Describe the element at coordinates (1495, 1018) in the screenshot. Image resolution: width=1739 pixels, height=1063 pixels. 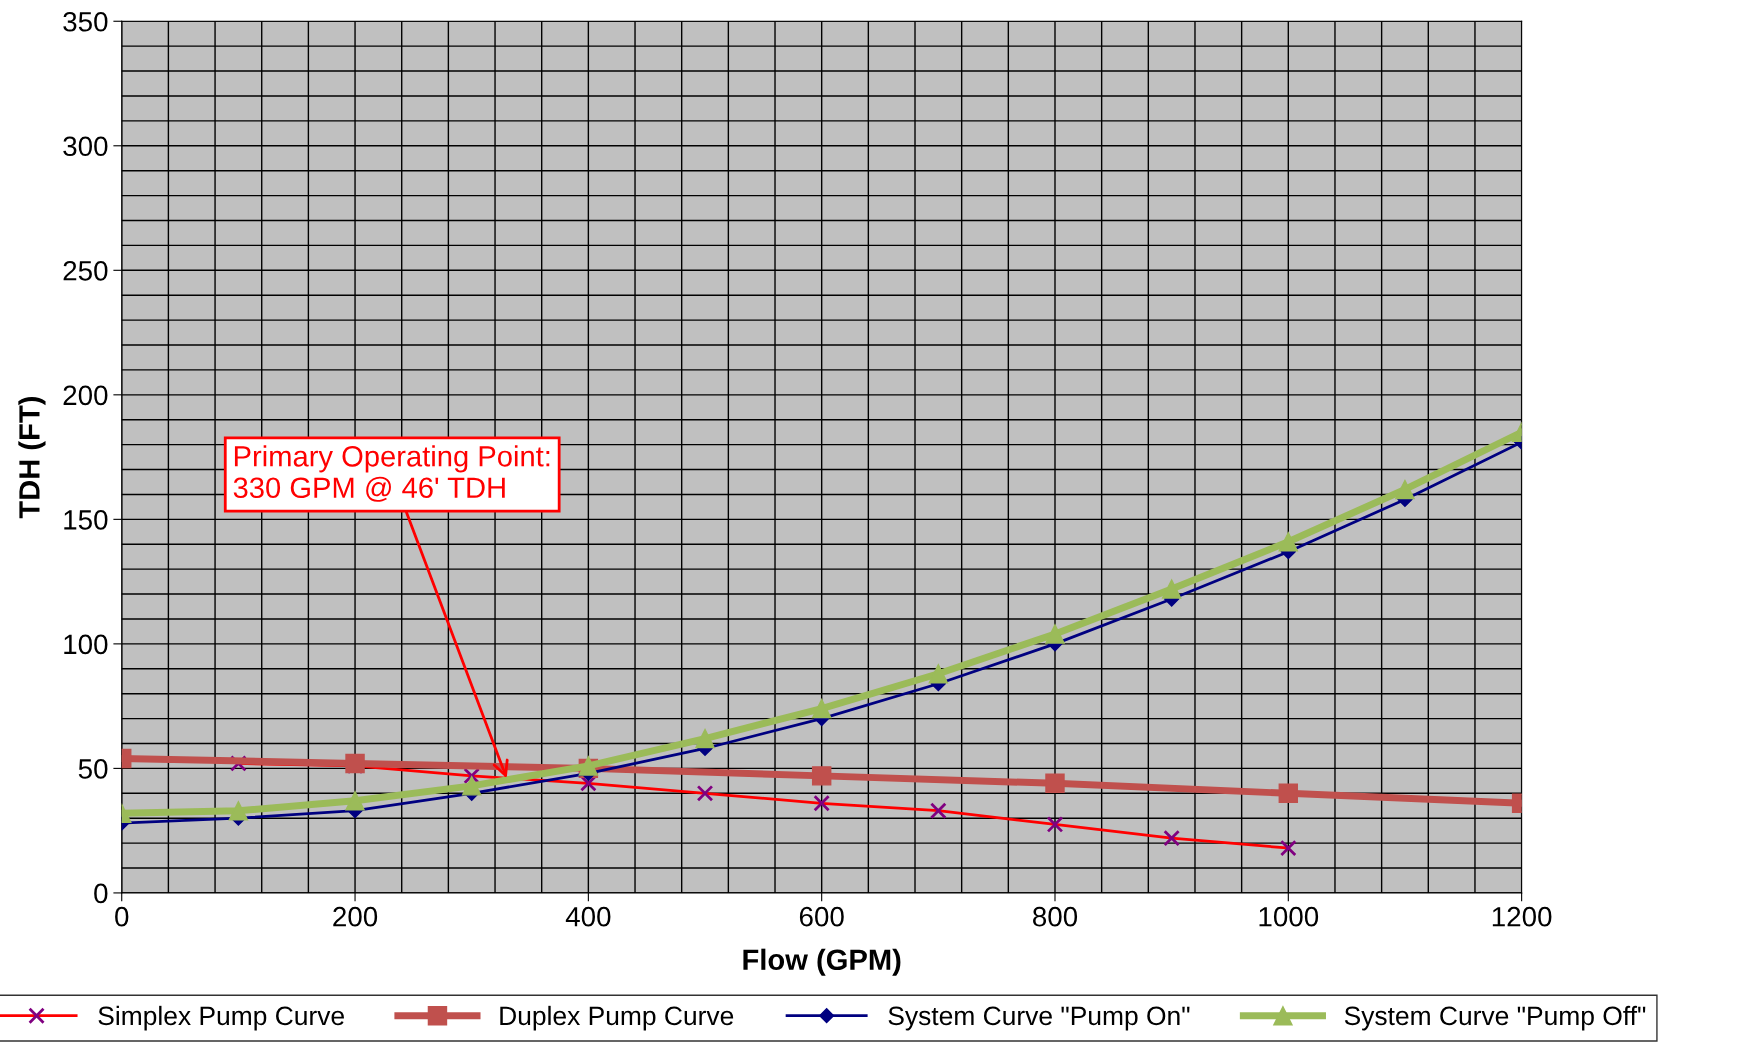
I see `legend-label: System Curve "Pump Off"` at that location.